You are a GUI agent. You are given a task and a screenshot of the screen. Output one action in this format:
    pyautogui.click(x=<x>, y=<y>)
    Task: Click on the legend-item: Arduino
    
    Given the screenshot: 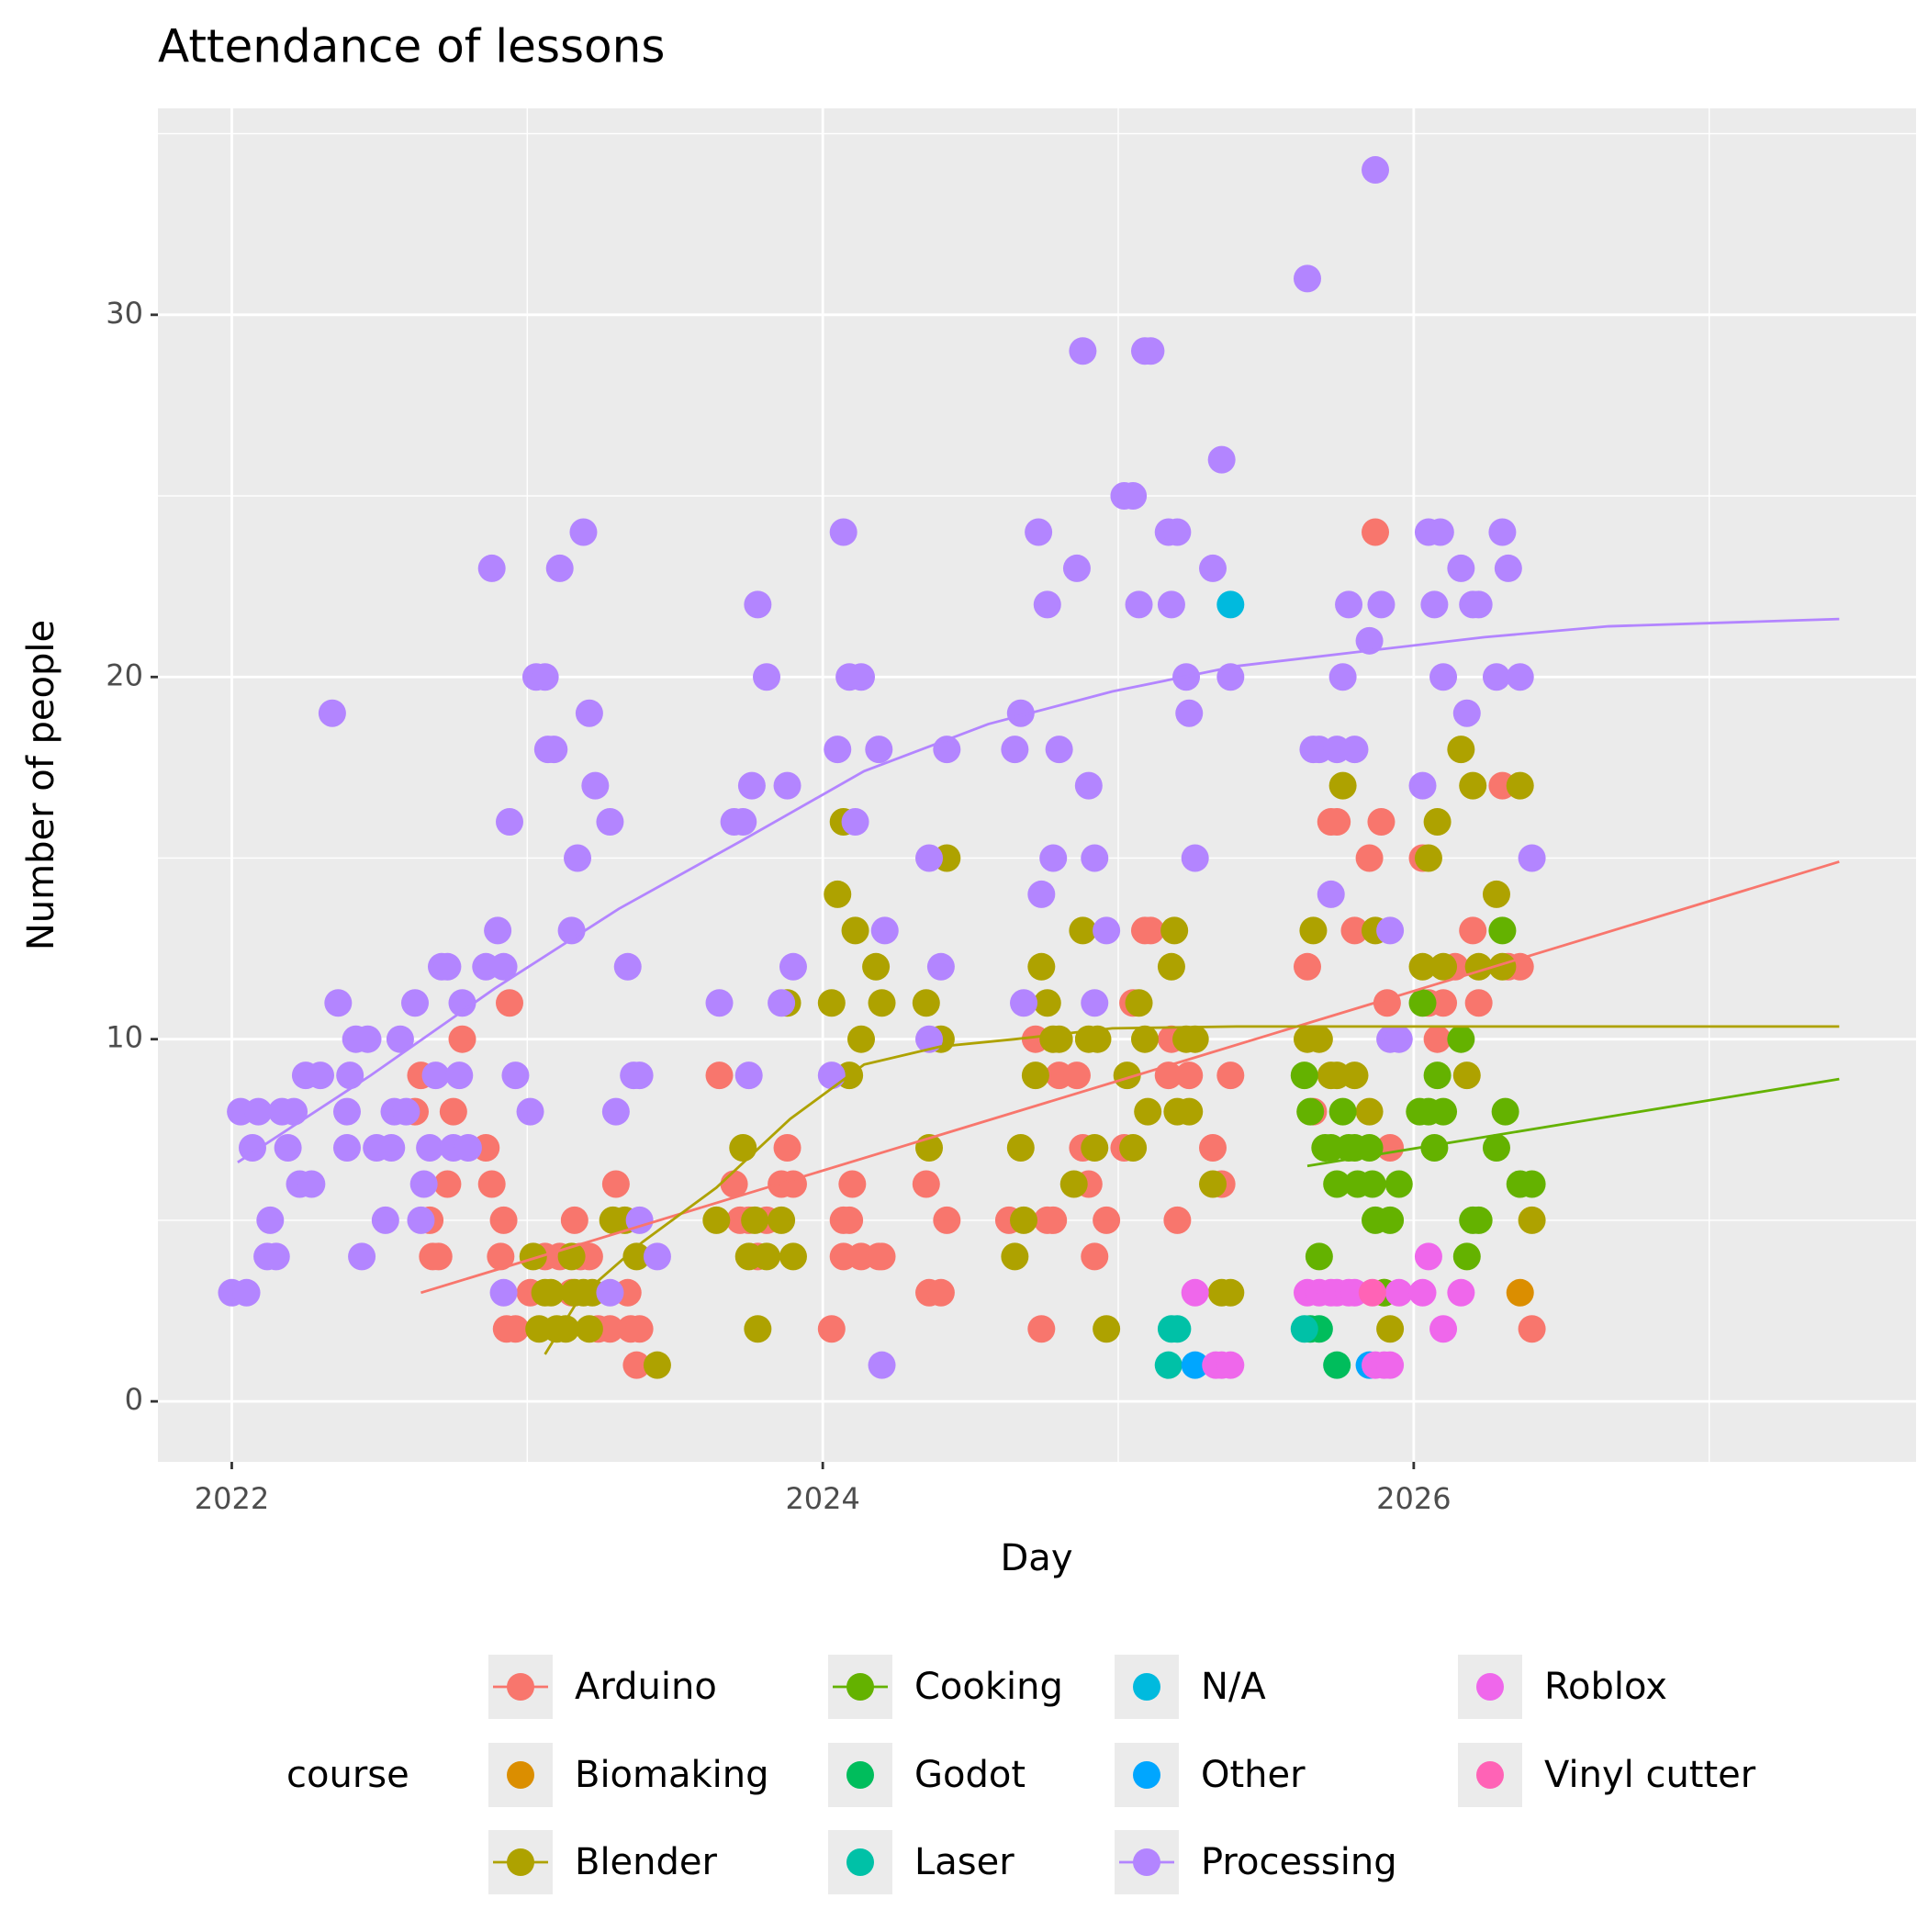 What is the action you would take?
    pyautogui.click(x=602, y=1687)
    